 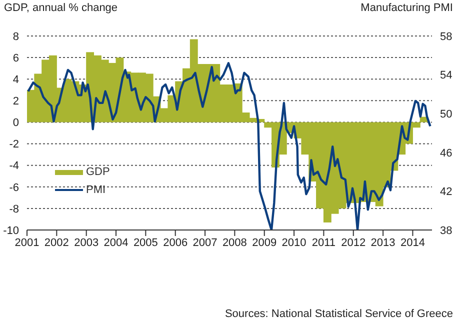 I want to click on x-tick-label: 2012, so click(x=353, y=242).